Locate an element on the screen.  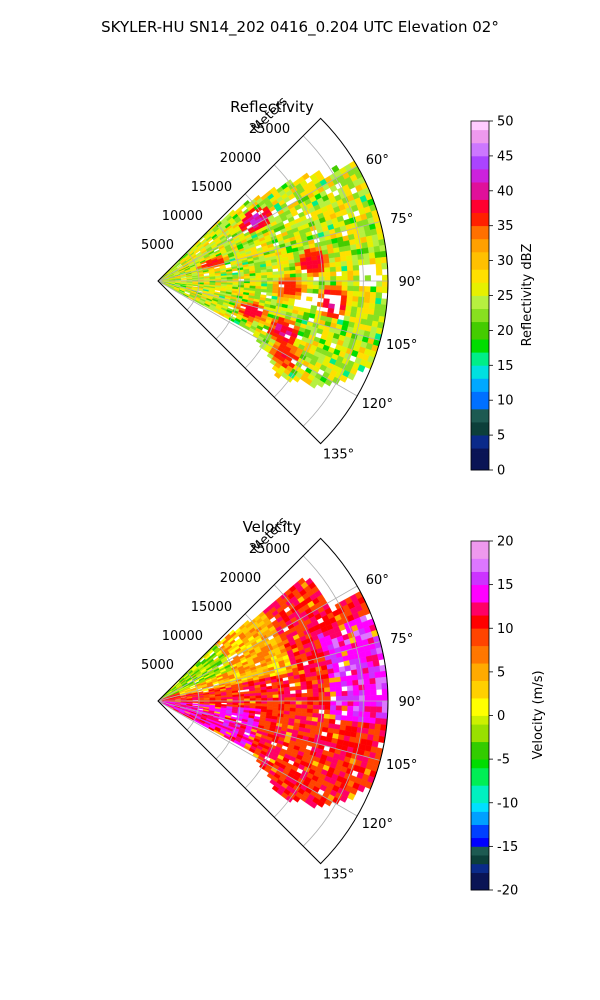
sector-frame is located at coordinates (273, 701).